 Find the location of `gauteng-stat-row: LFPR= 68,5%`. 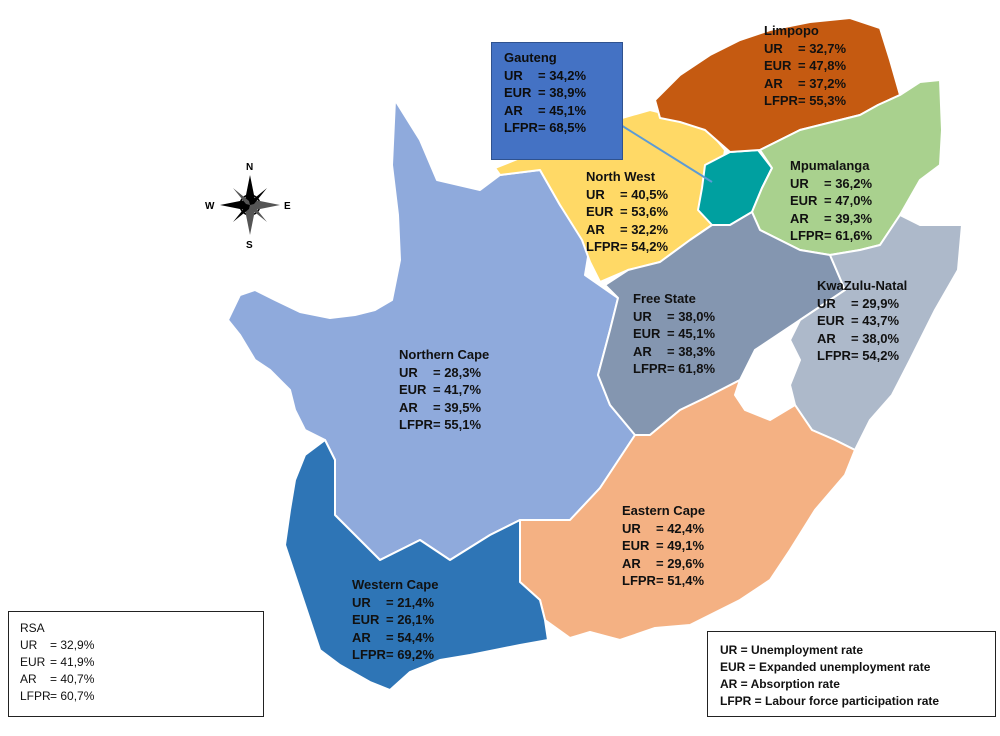

gauteng-stat-row: LFPR= 68,5% is located at coordinates (545, 128).